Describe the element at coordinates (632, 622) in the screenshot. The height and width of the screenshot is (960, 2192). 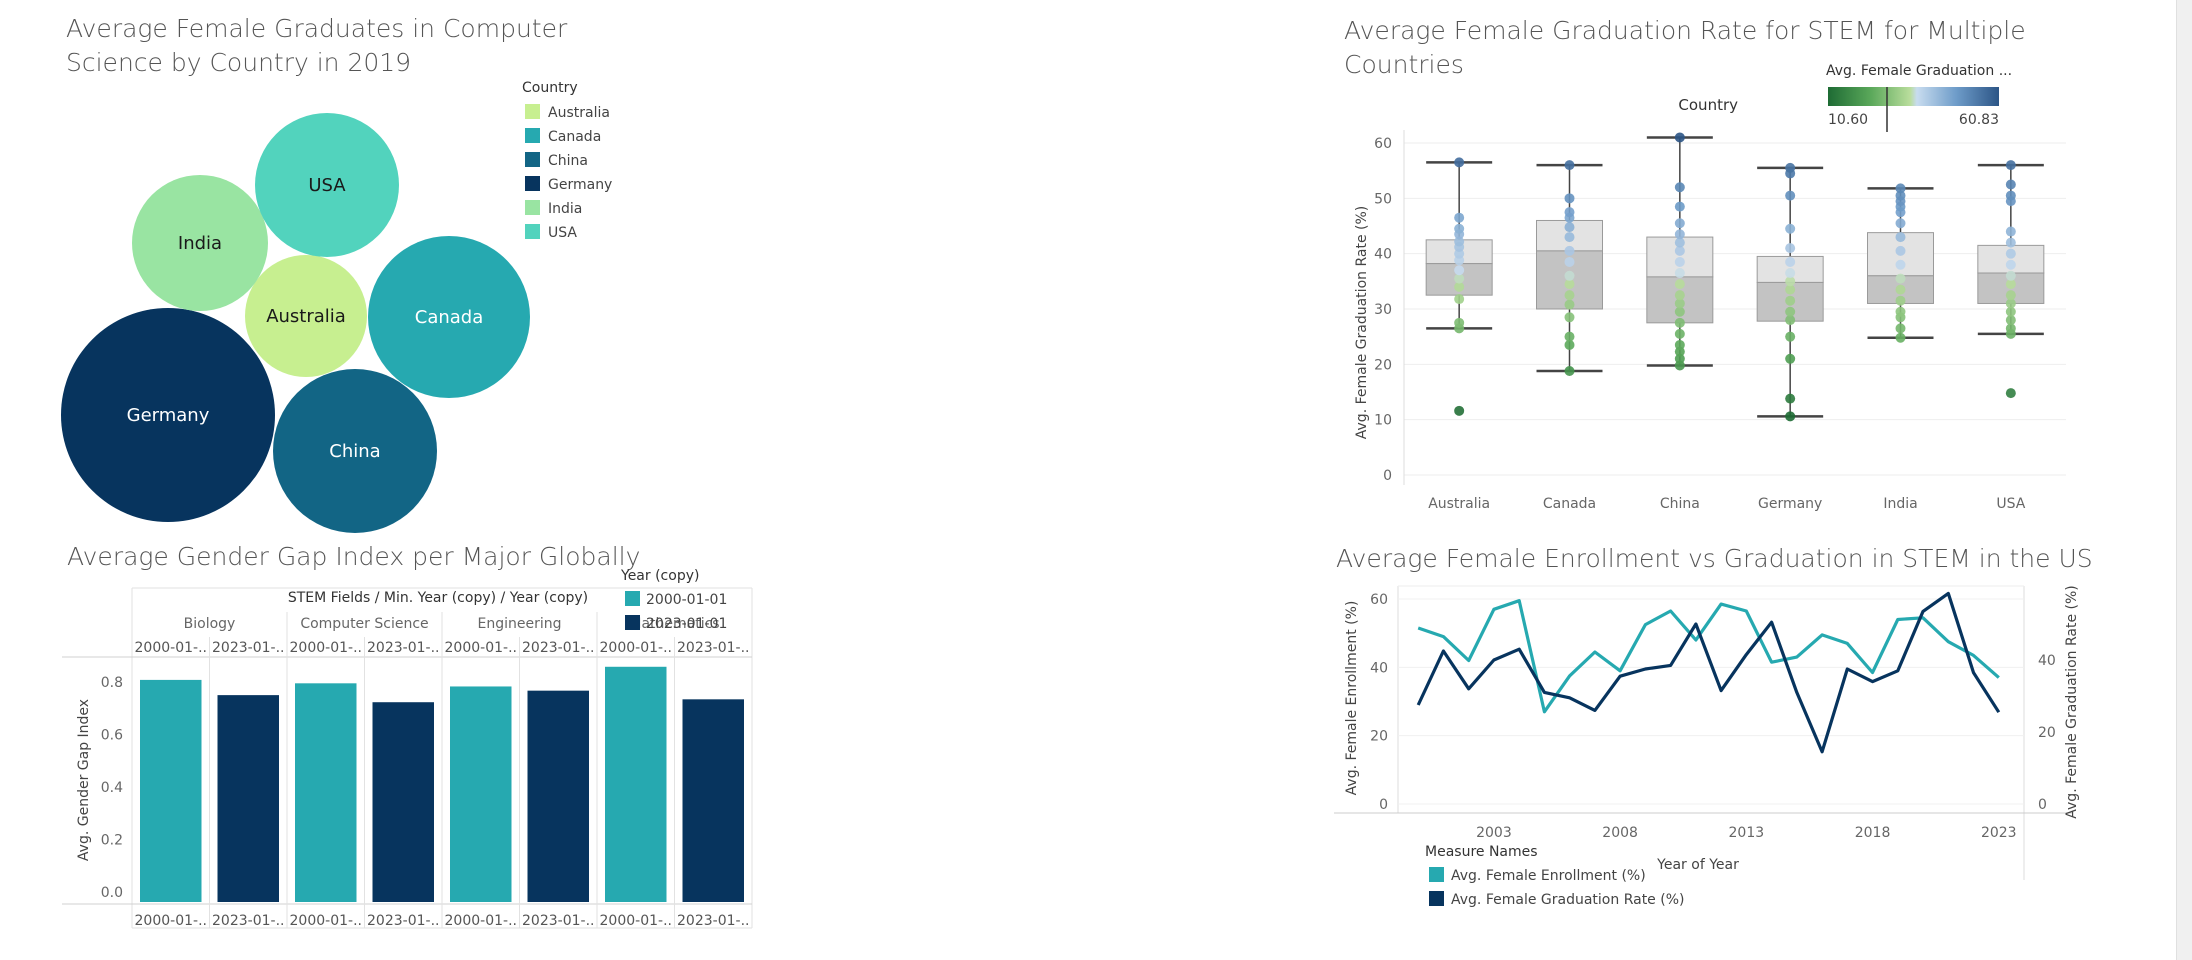
I see `bar-legend-swatch` at that location.